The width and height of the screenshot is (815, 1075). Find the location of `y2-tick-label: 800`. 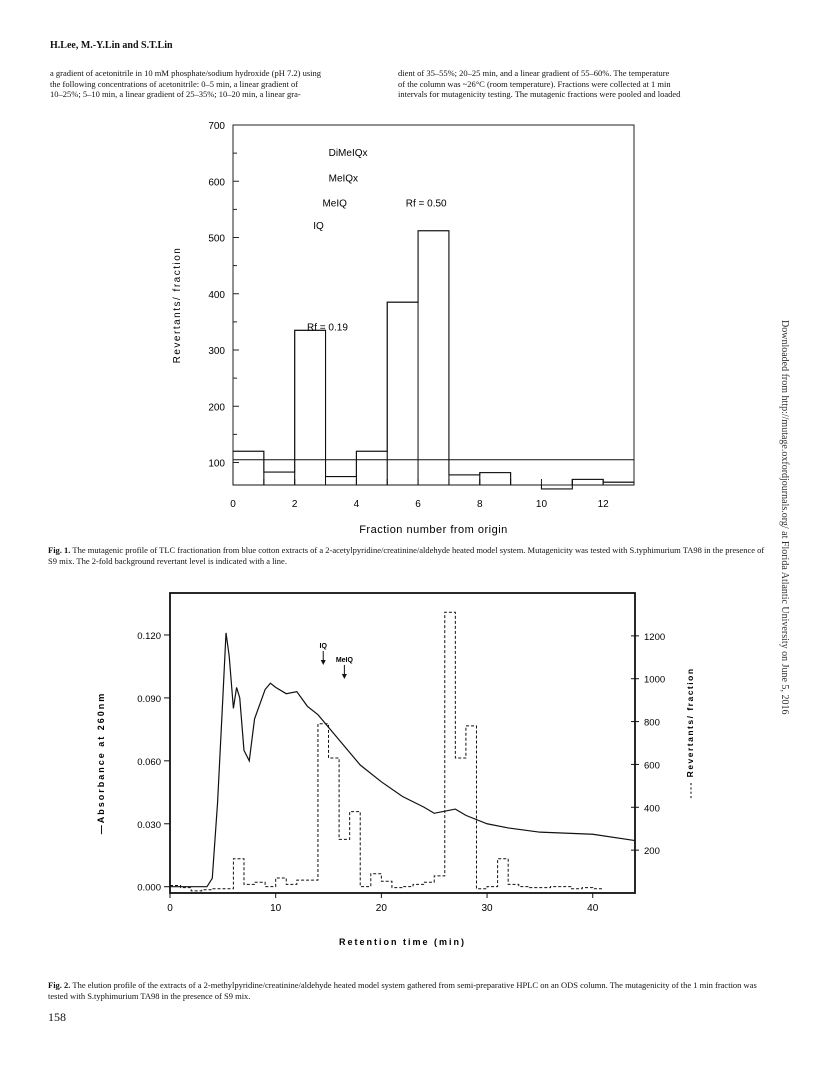

y2-tick-label: 800 is located at coordinates (652, 723).